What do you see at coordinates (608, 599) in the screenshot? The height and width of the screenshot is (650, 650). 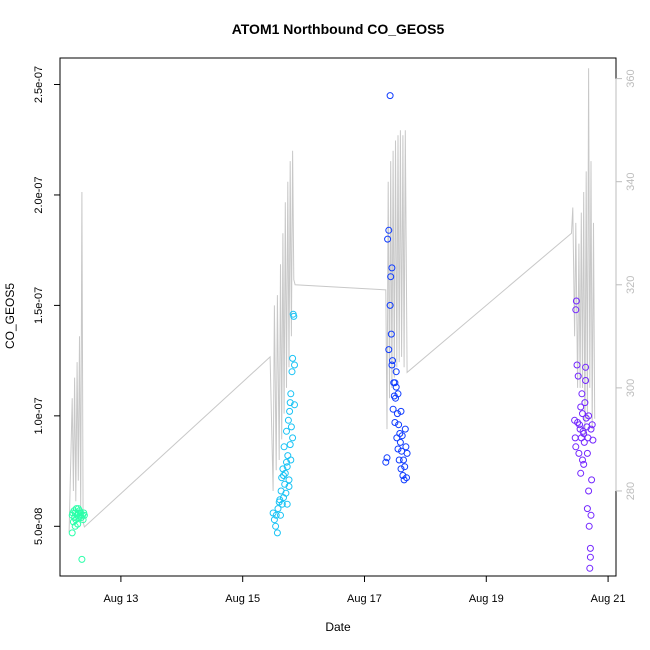 I see `x-tick-label: Aug 21` at bounding box center [608, 599].